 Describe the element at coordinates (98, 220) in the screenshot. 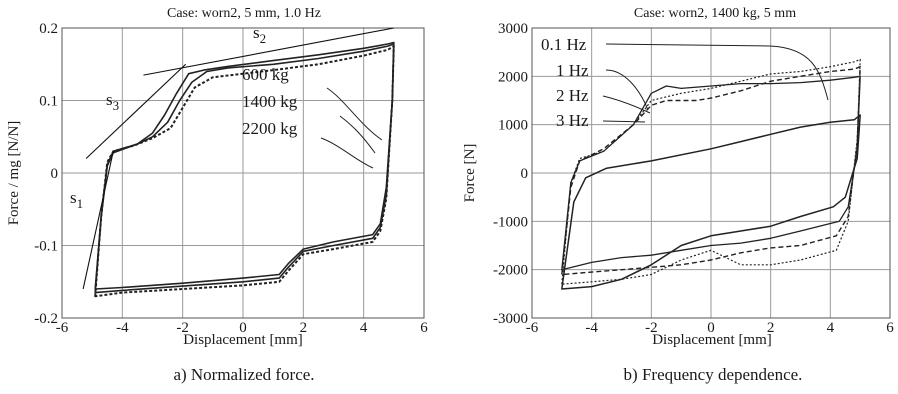

I see `slope-line-s1` at that location.